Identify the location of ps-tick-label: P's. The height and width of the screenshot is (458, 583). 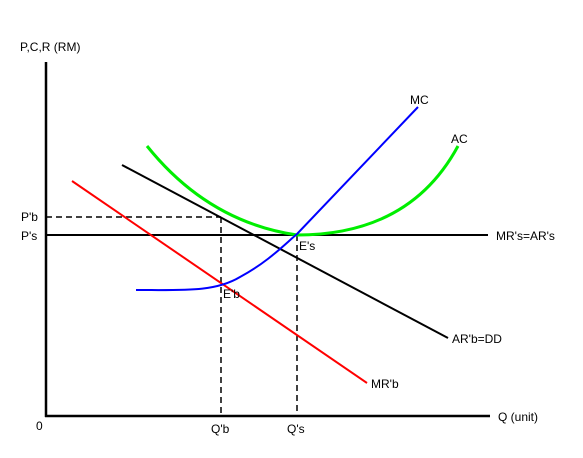
(29, 236).